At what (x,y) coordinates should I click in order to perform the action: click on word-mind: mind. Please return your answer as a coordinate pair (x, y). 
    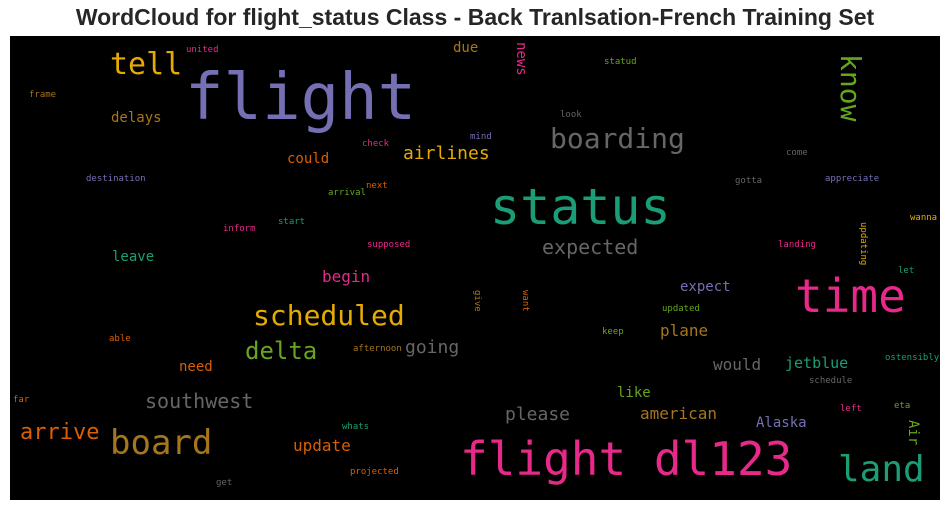
    Looking at the image, I should click on (481, 137).